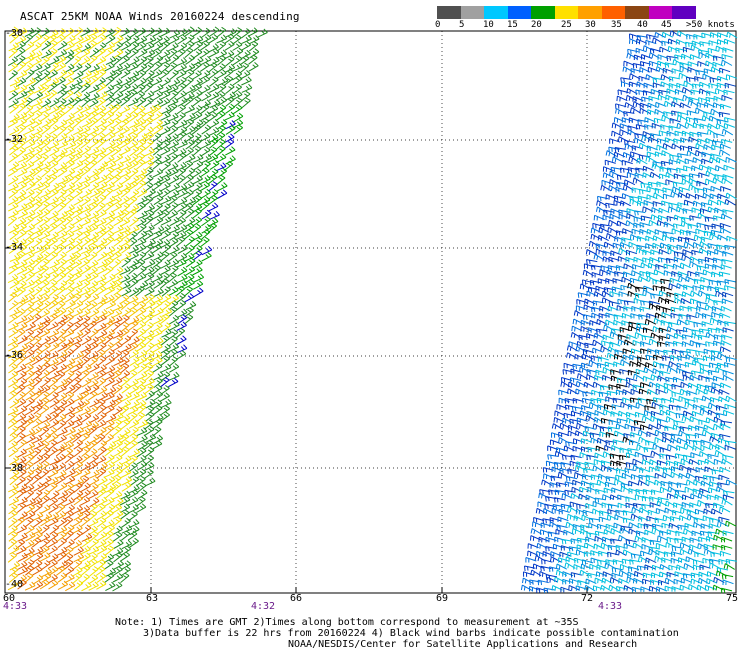 The width and height of the screenshot is (740, 650). Describe the element at coordinates (488, 25) in the screenshot. I see `legend-label-2: 10` at that location.